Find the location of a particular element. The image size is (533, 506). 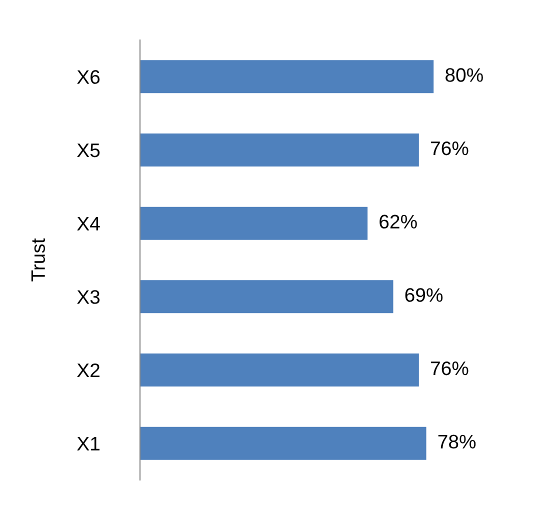

y-axis-title: Trust is located at coordinates (38, 260).